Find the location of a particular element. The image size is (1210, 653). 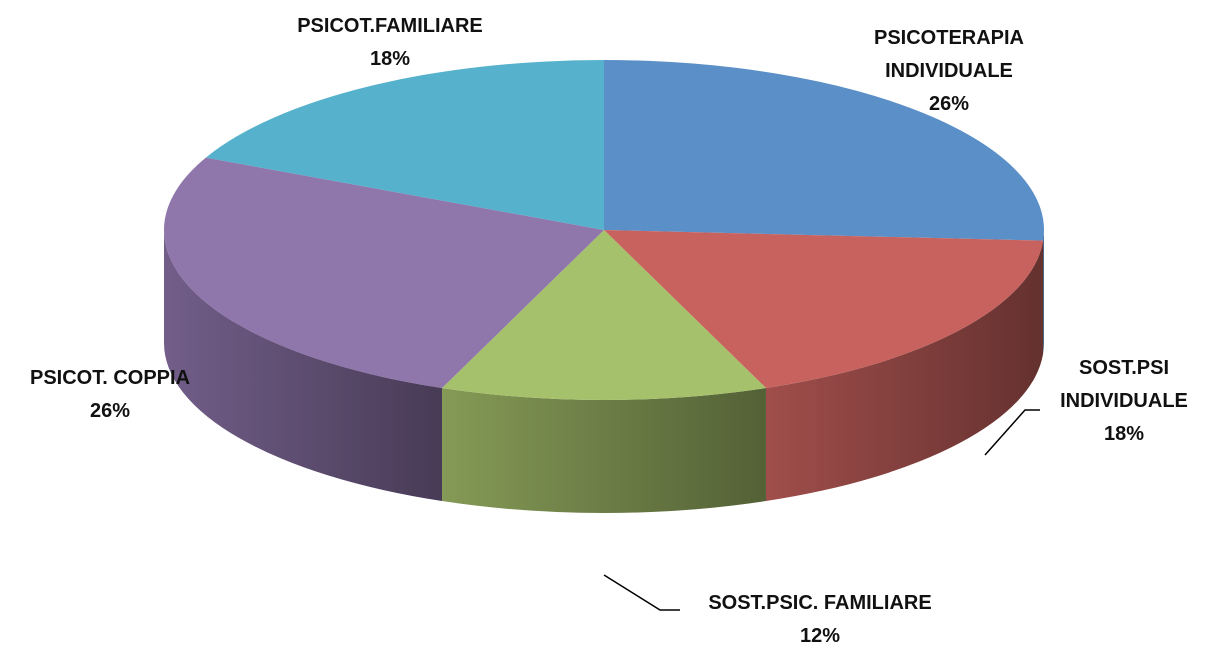

category-label: SOST.PSIC. FAMILIARE is located at coordinates (820, 603).